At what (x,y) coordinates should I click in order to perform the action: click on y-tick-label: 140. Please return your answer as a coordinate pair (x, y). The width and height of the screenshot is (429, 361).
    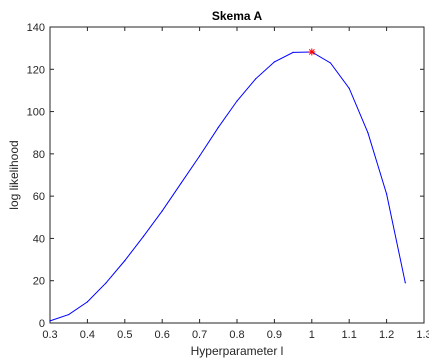
    Looking at the image, I should click on (36, 28).